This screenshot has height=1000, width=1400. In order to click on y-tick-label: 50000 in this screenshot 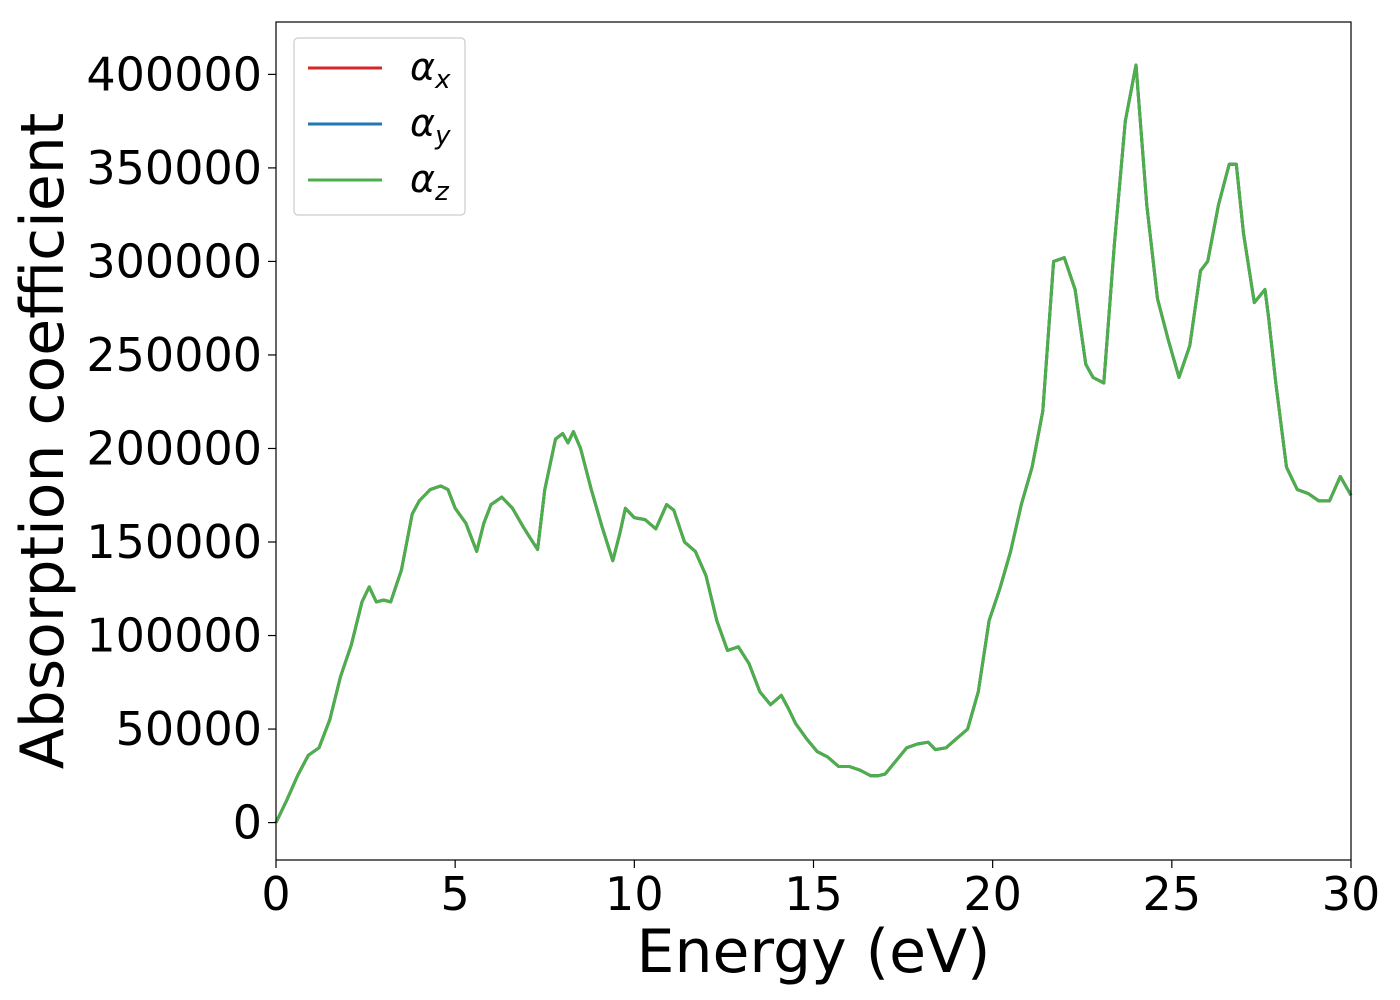, I will do `click(189, 729)`.